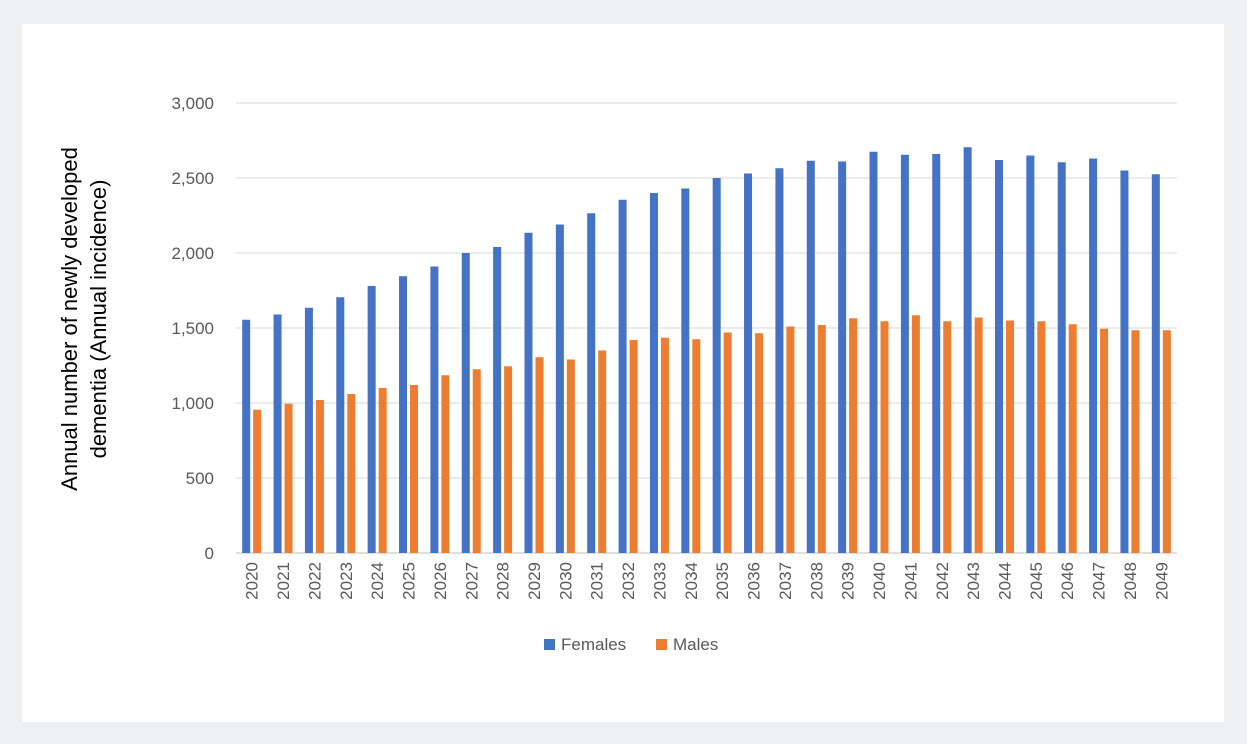 The width and height of the screenshot is (1247, 744). Describe the element at coordinates (1124, 361) in the screenshot. I see `bar-females-2048` at that location.